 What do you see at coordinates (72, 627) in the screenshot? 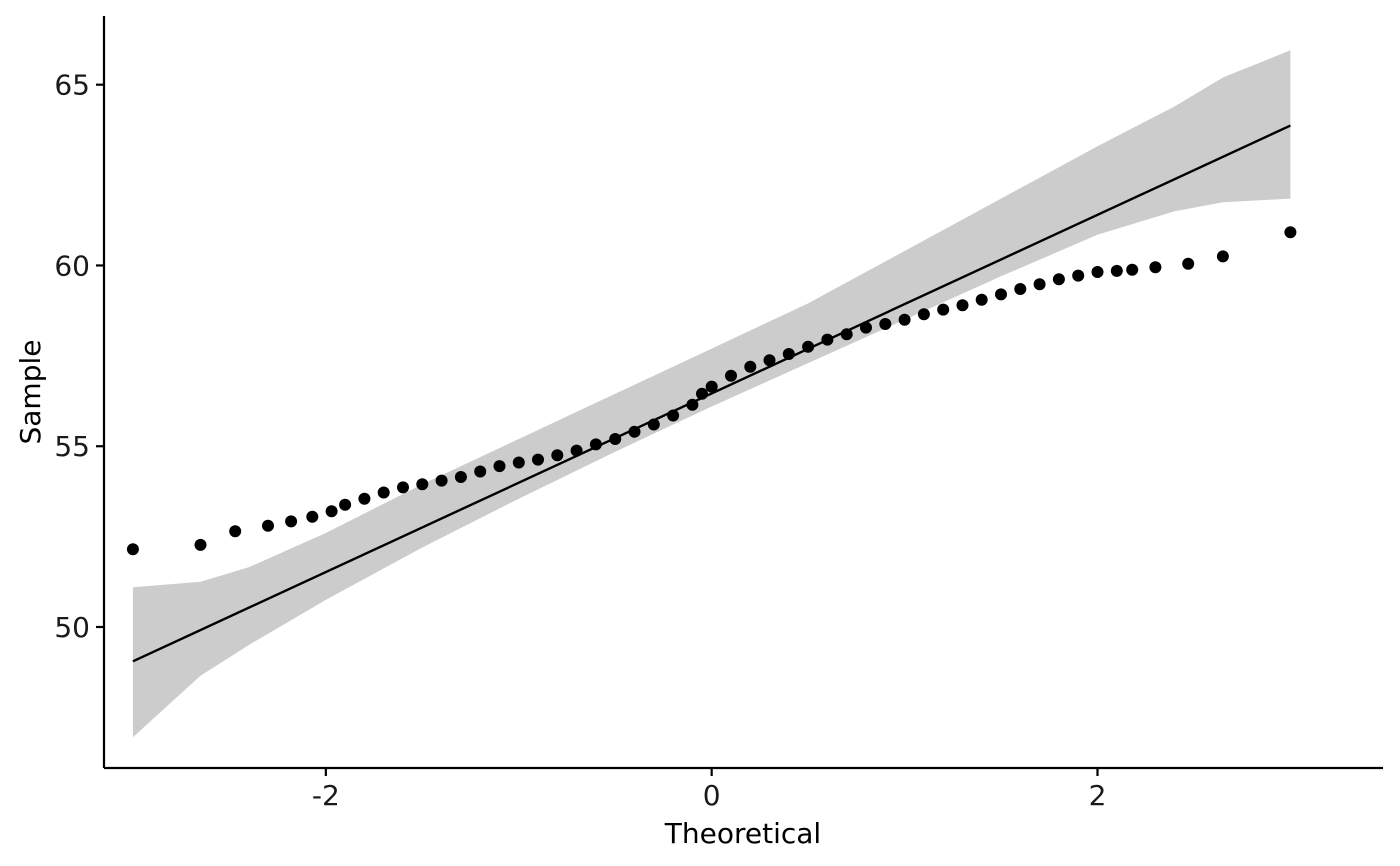
I see `y-tick-label: 50` at bounding box center [72, 627].